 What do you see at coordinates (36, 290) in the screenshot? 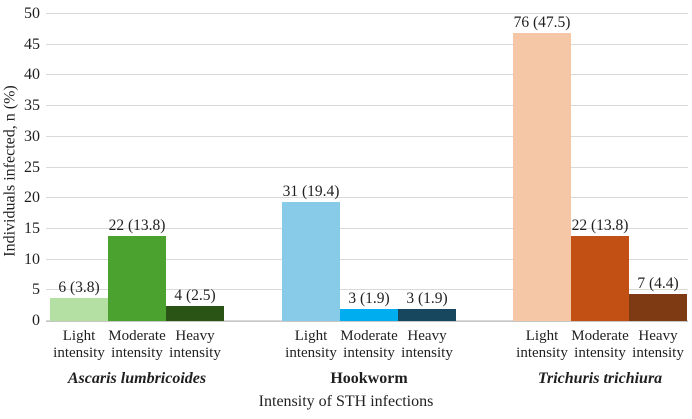
I see `y-tick-label: 5` at bounding box center [36, 290].